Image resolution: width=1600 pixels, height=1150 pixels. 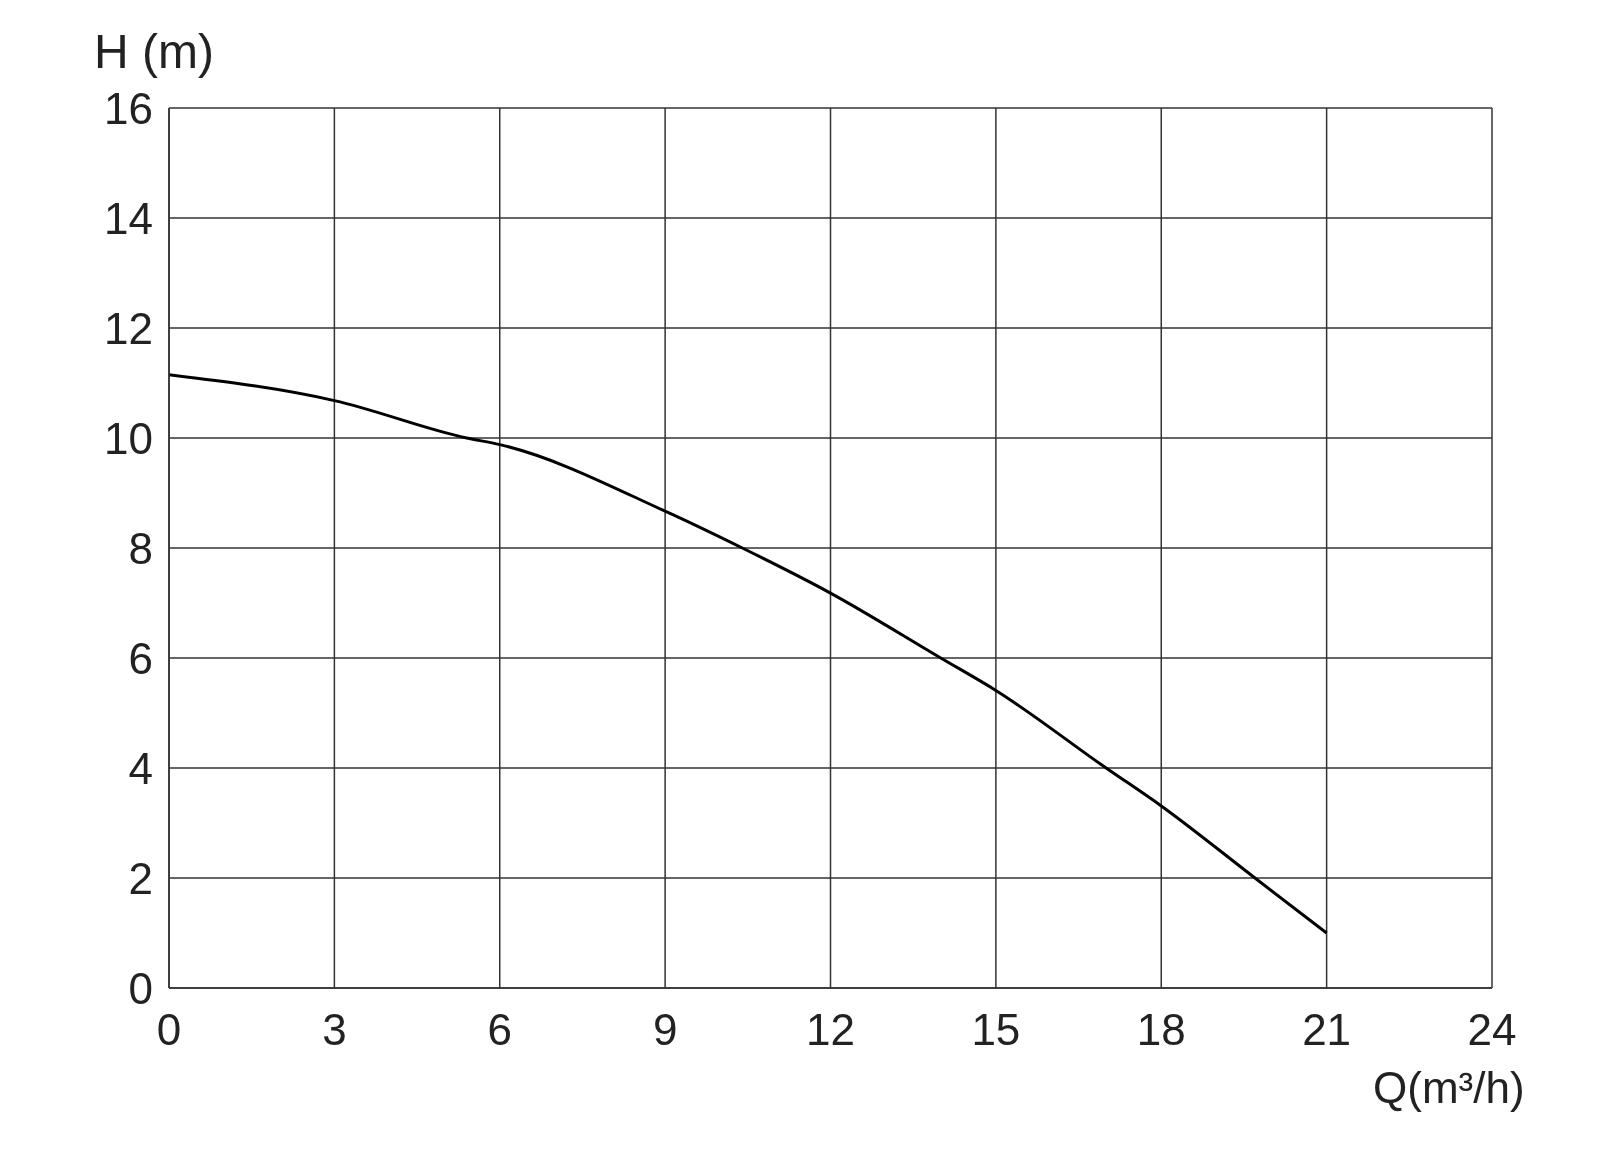 I want to click on y-tick-label: 6, so click(x=140, y=658).